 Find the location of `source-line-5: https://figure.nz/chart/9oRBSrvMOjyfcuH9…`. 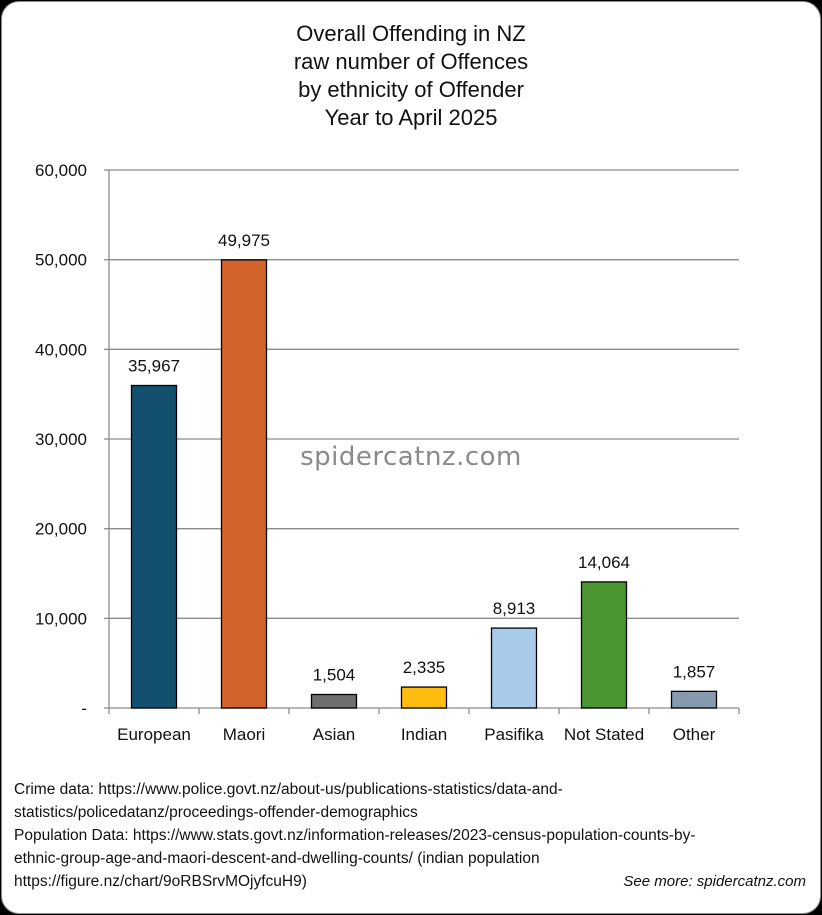

source-line-5: https://figure.nz/chart/9oRBSrvMOjyfcuH9… is located at coordinates (160, 881).